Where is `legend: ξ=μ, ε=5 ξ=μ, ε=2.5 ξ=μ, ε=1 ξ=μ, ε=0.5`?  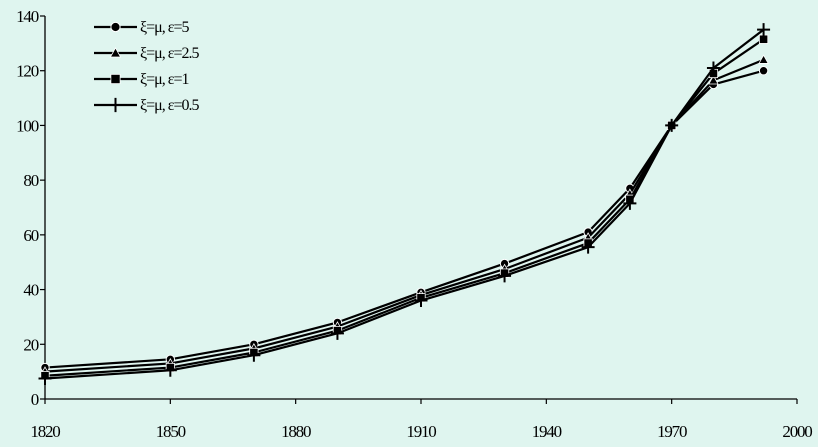 legend: ξ=μ, ε=5 ξ=μ, ε=2.5 ξ=μ, ε=1 ξ=μ, ε=0.5 is located at coordinates (147, 66).